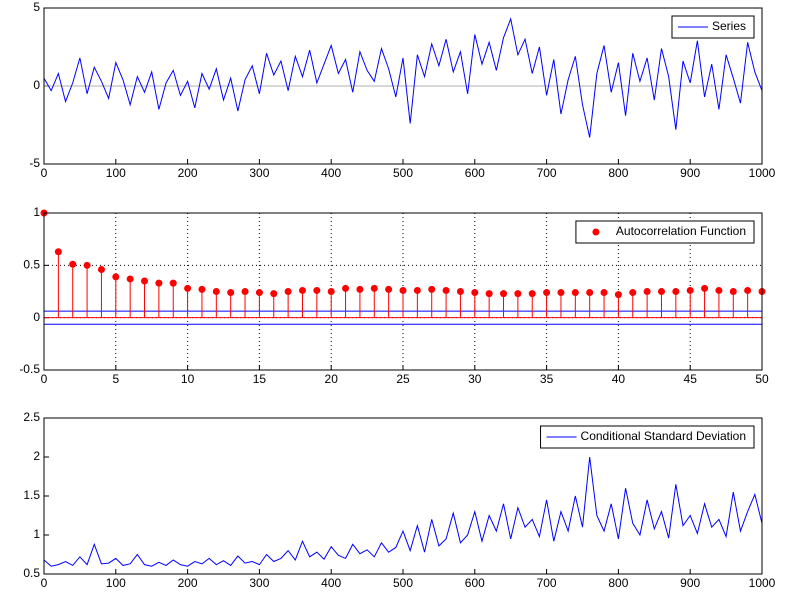 Image resolution: width=787 pixels, height=604 pixels. I want to click on x-tick-label: 45, so click(691, 379).